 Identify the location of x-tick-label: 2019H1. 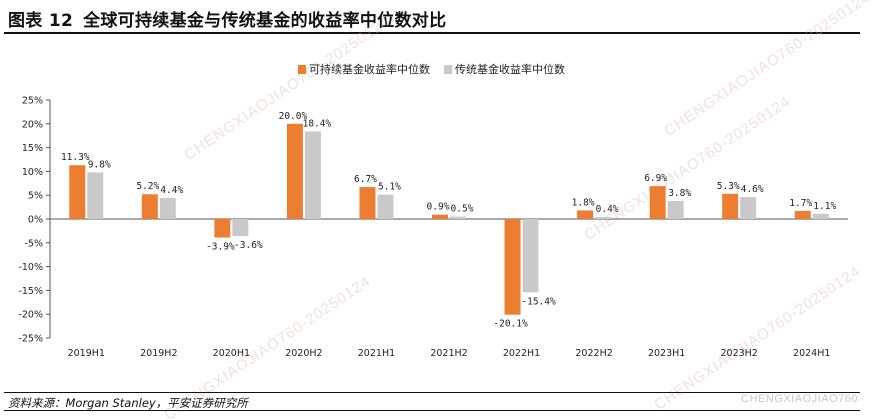
(86, 353).